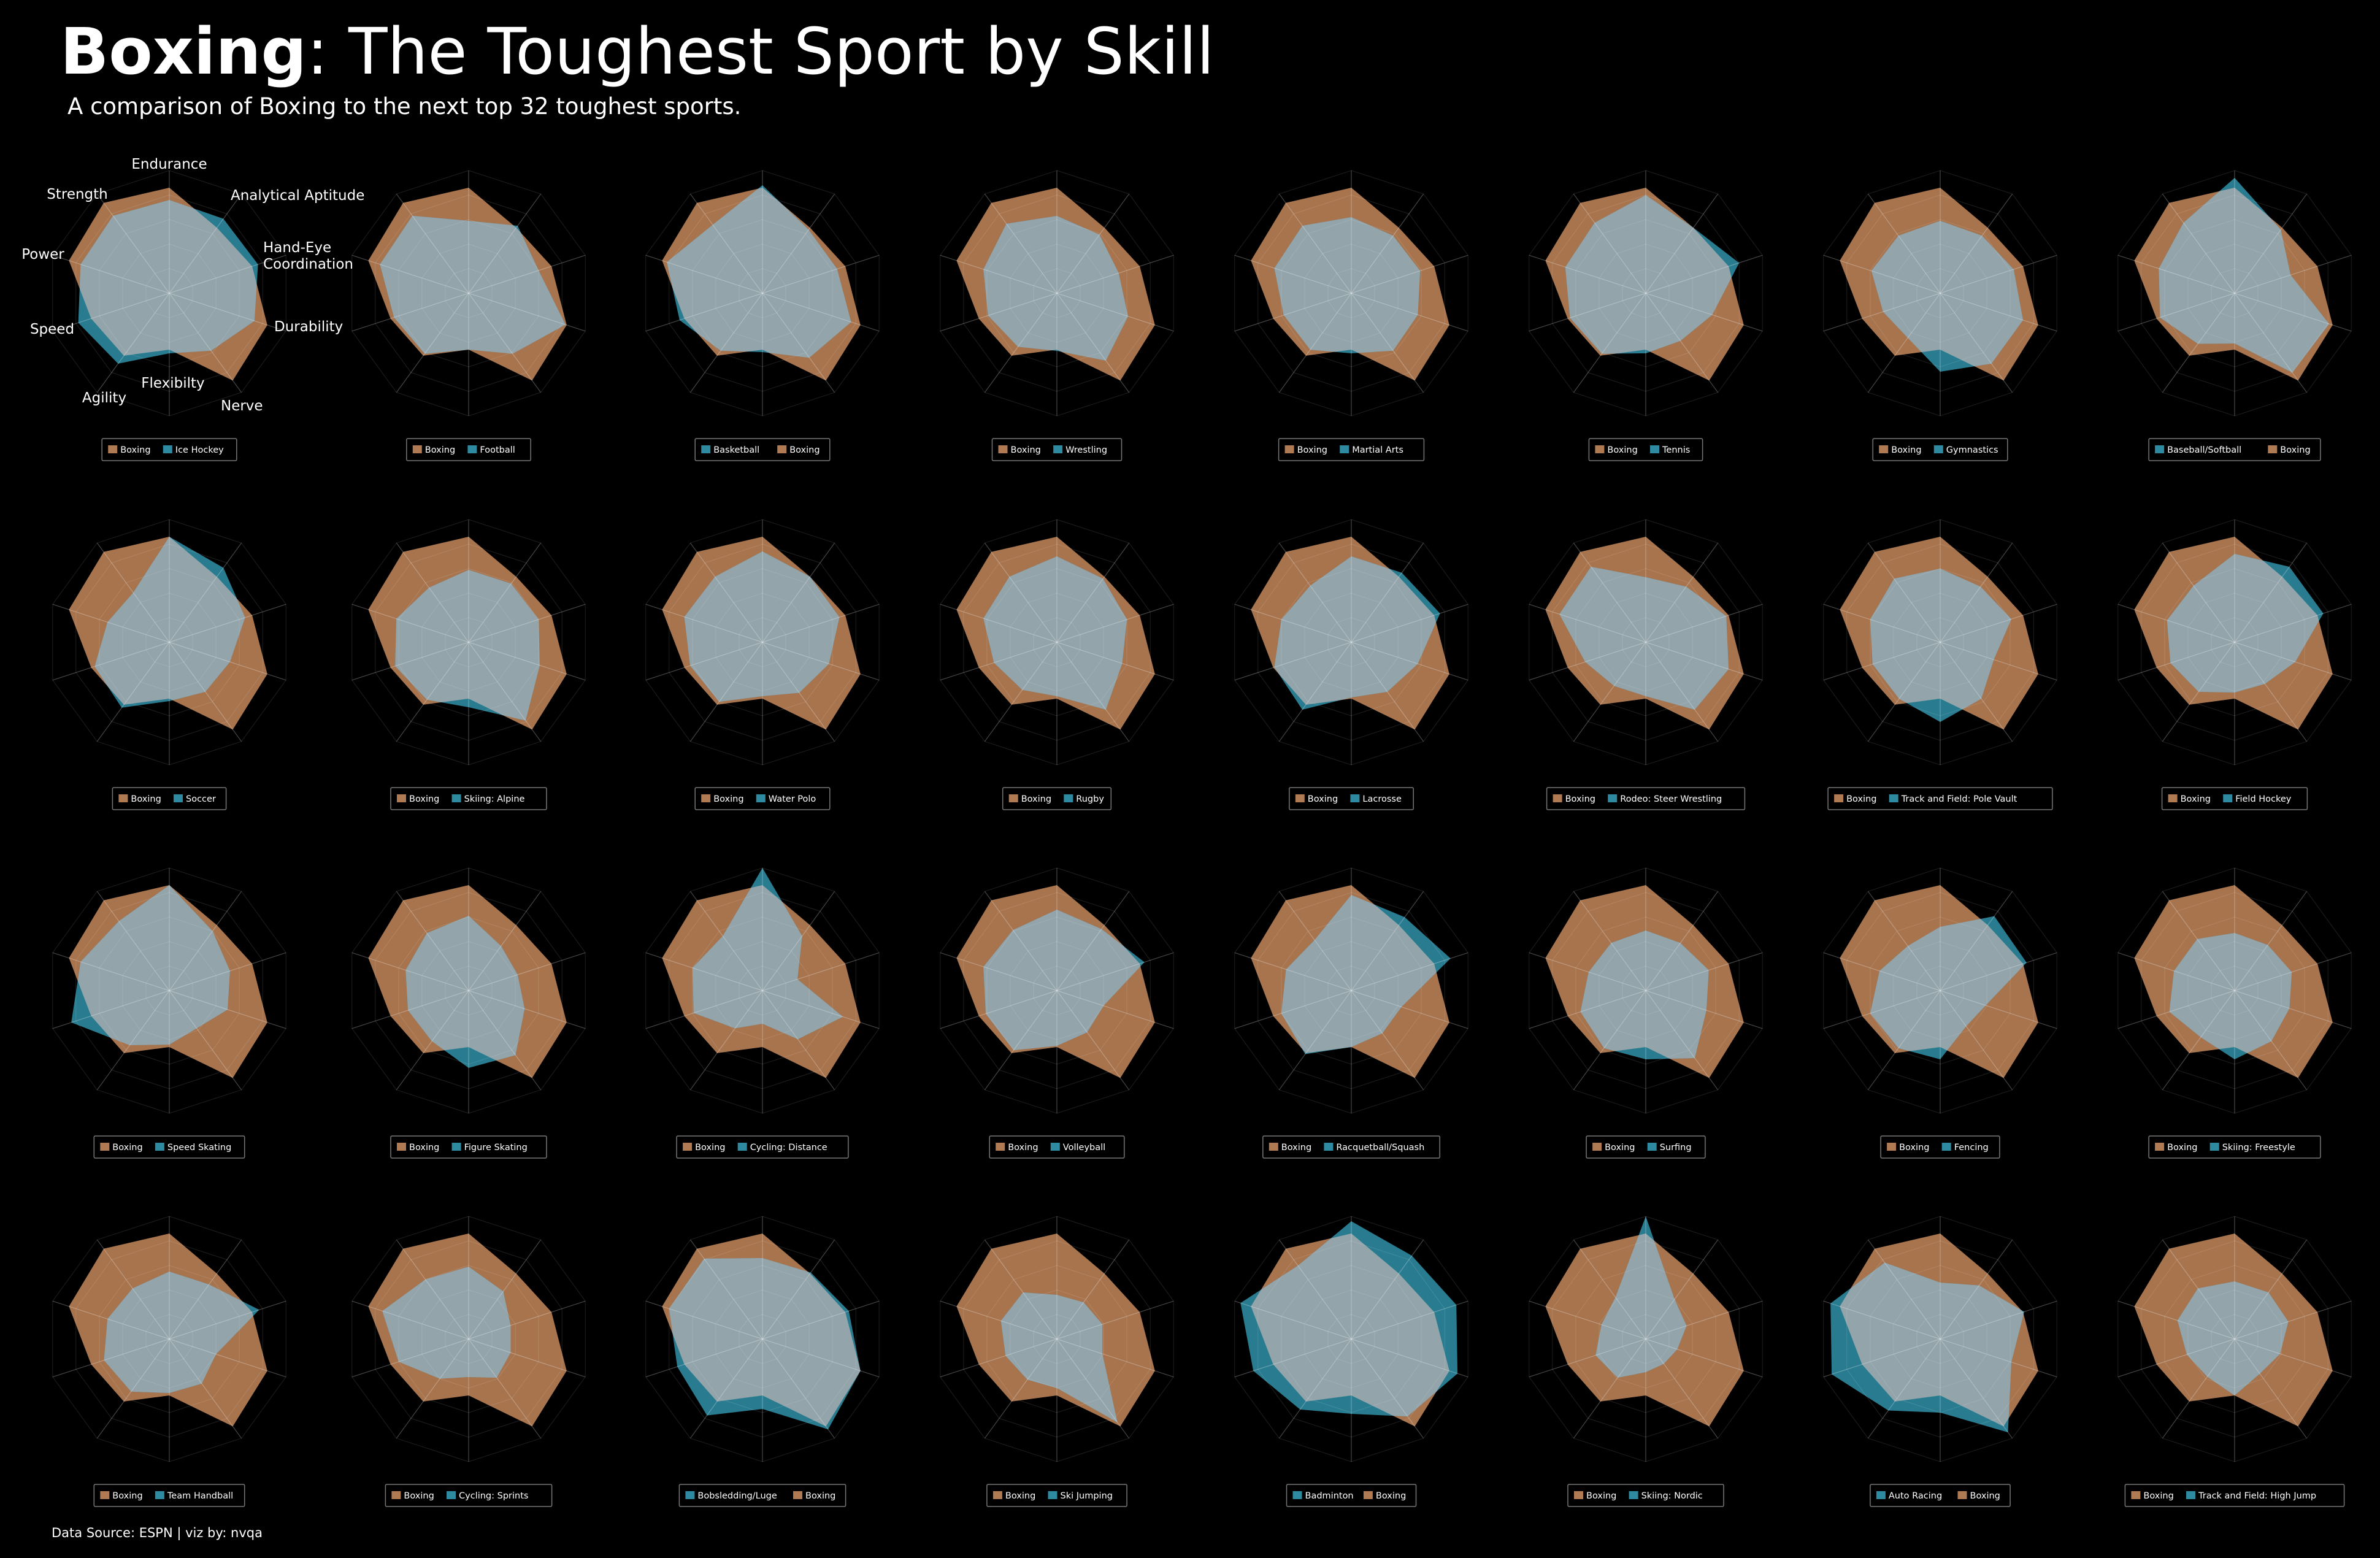 This screenshot has height=1558, width=2380. I want to click on radar-chart: Boxing Track and Field: Pole Vault, so click(1940, 664).